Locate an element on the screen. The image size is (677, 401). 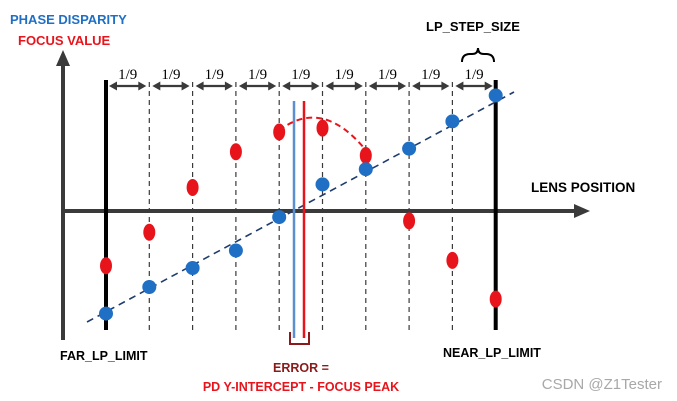
x-axis-label-lens-position: LENS POSITION is located at coordinates (583, 187).